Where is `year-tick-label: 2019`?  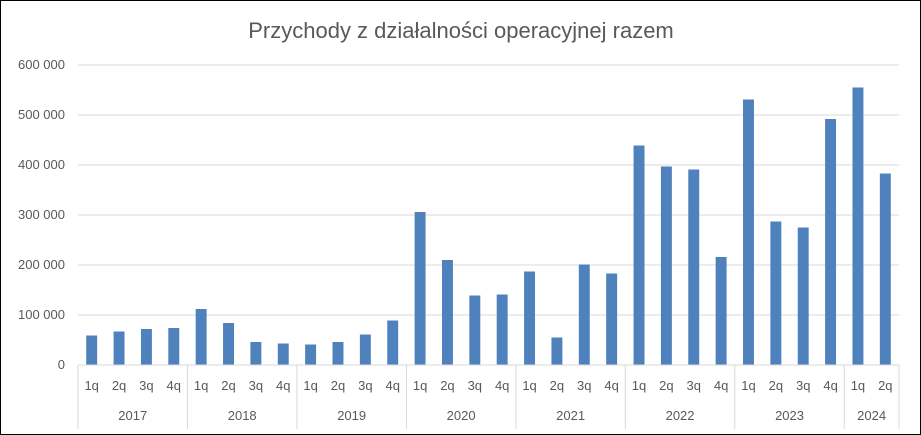 year-tick-label: 2019 is located at coordinates (351, 415).